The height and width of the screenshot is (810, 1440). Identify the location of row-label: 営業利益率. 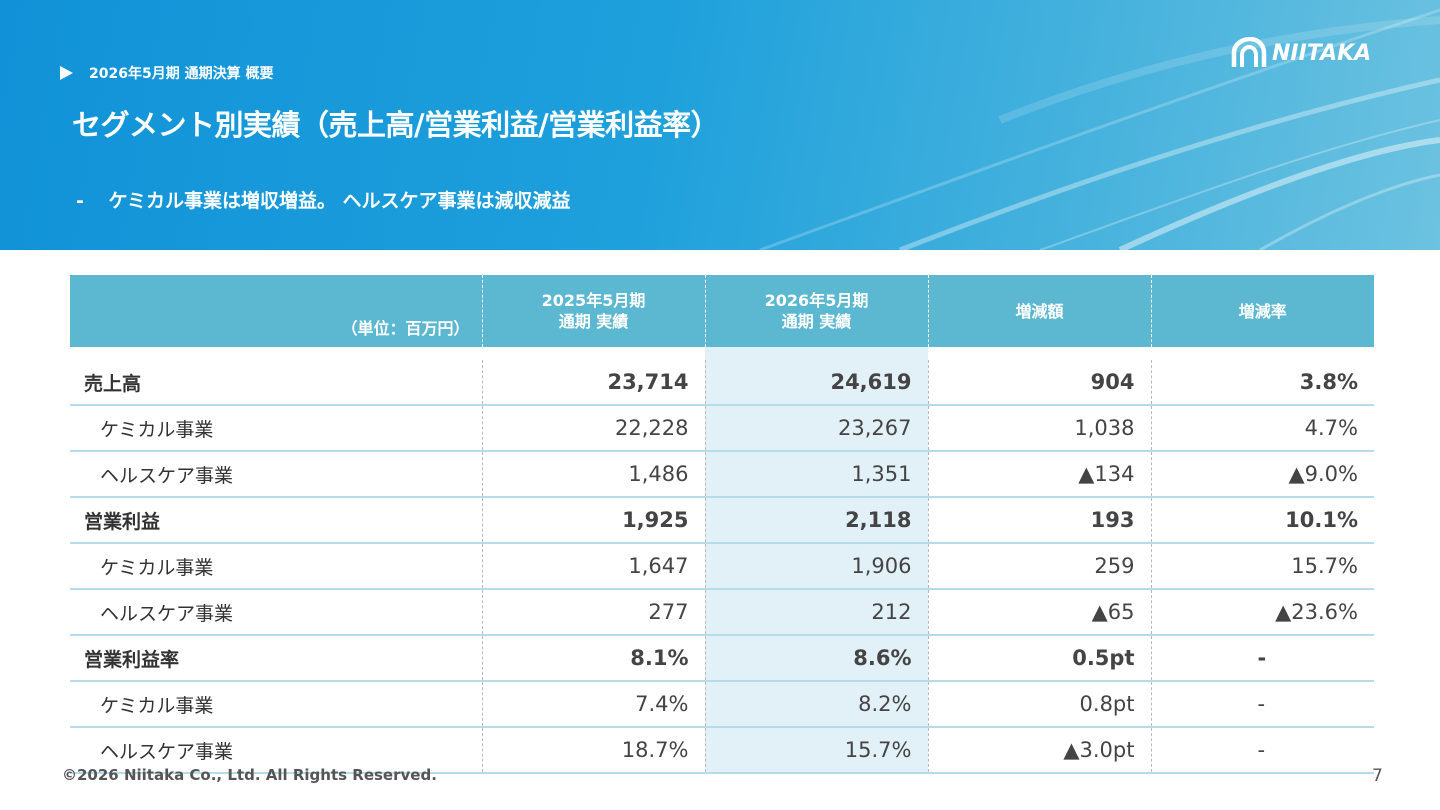
(276, 658).